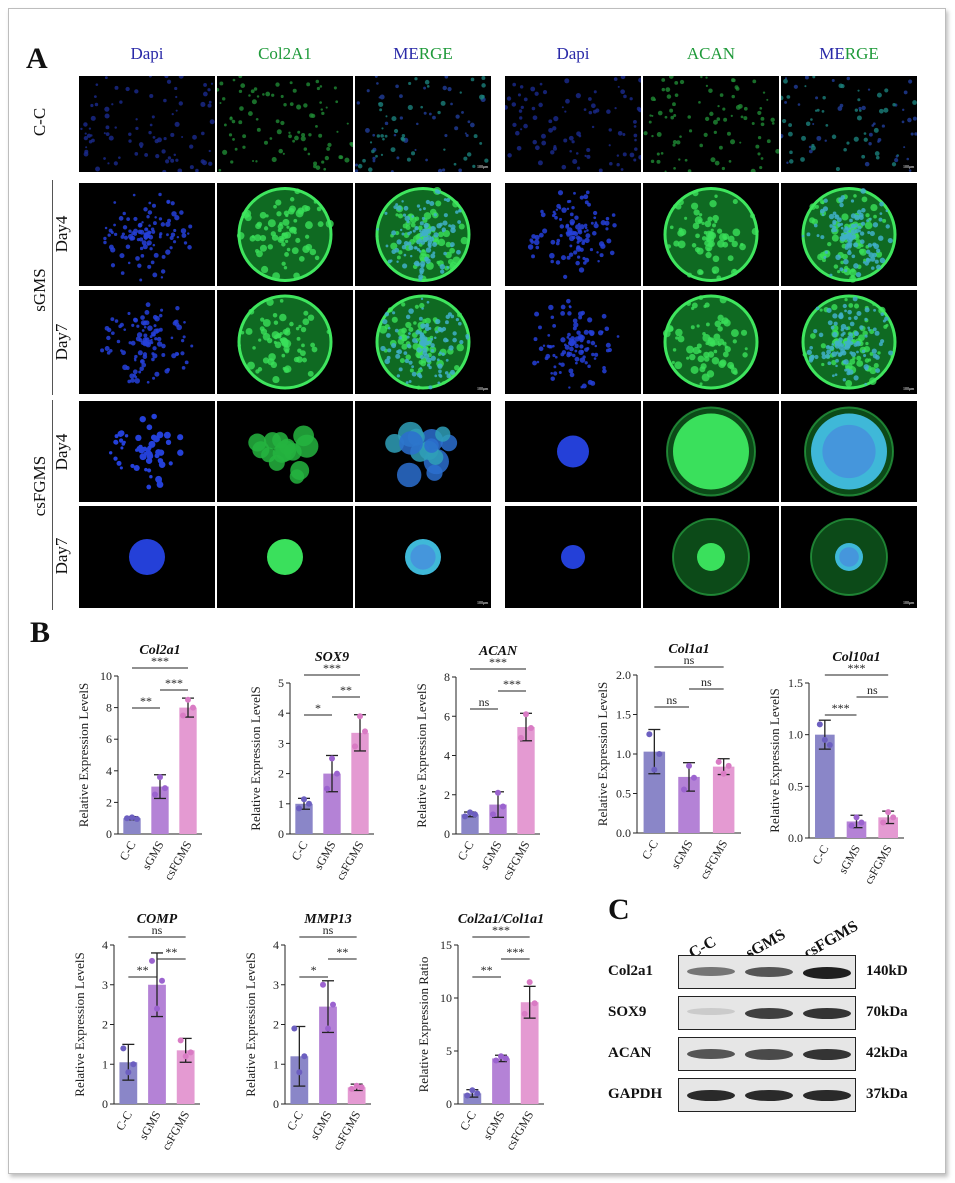  Describe the element at coordinates (849, 53) in the screenshot. I see `column-header: MERGE` at that location.